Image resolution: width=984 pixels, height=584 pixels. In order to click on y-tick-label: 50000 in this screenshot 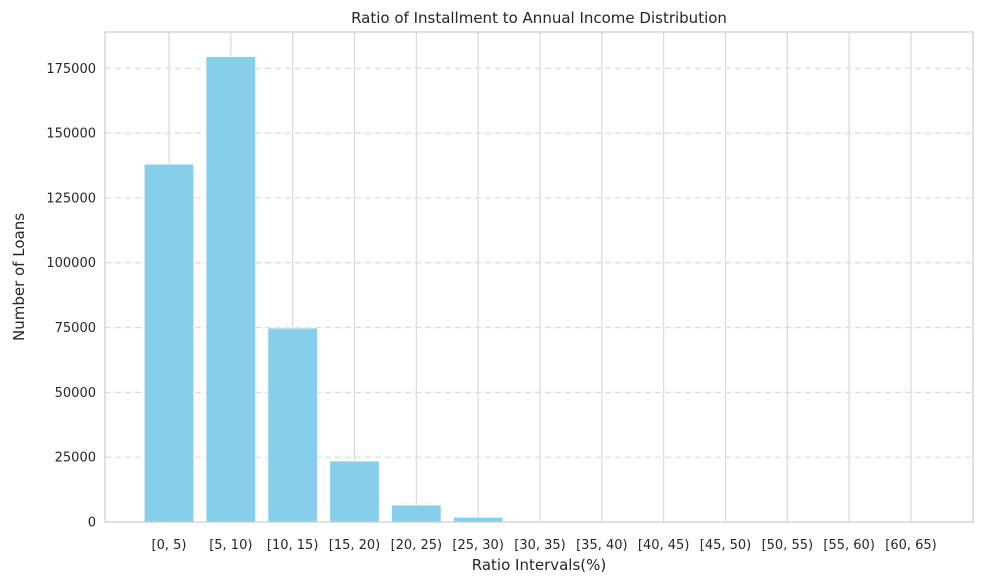, I will do `click(75, 393)`.